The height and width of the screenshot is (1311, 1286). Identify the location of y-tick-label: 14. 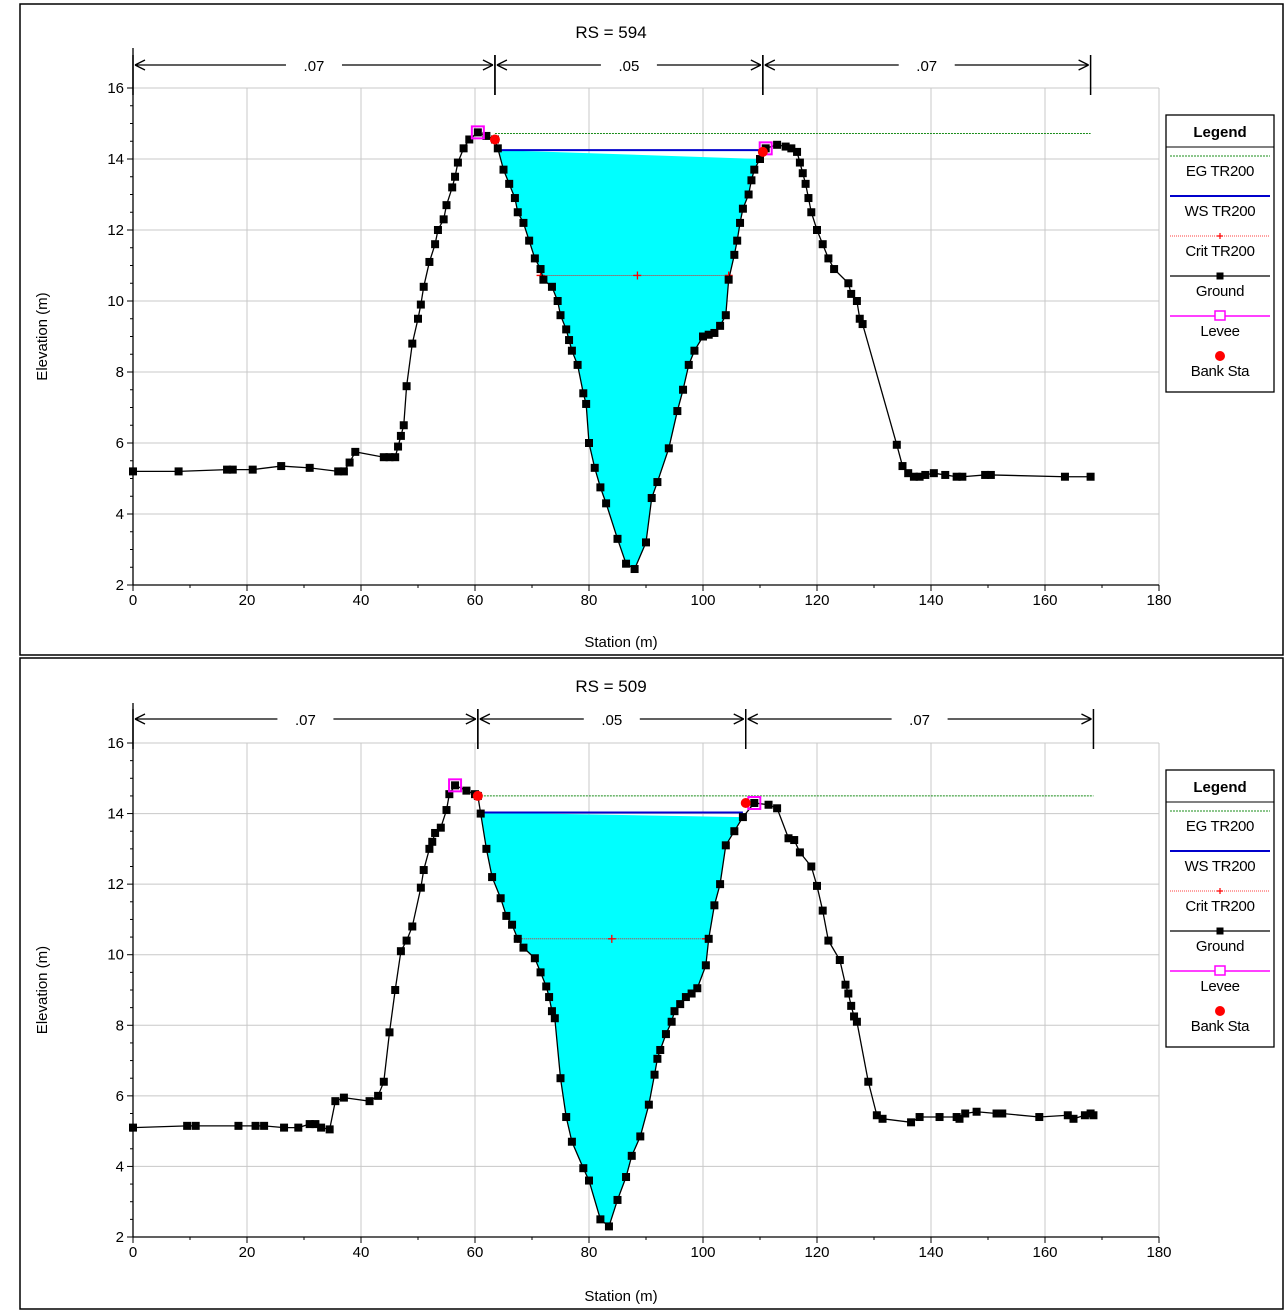
(115, 159).